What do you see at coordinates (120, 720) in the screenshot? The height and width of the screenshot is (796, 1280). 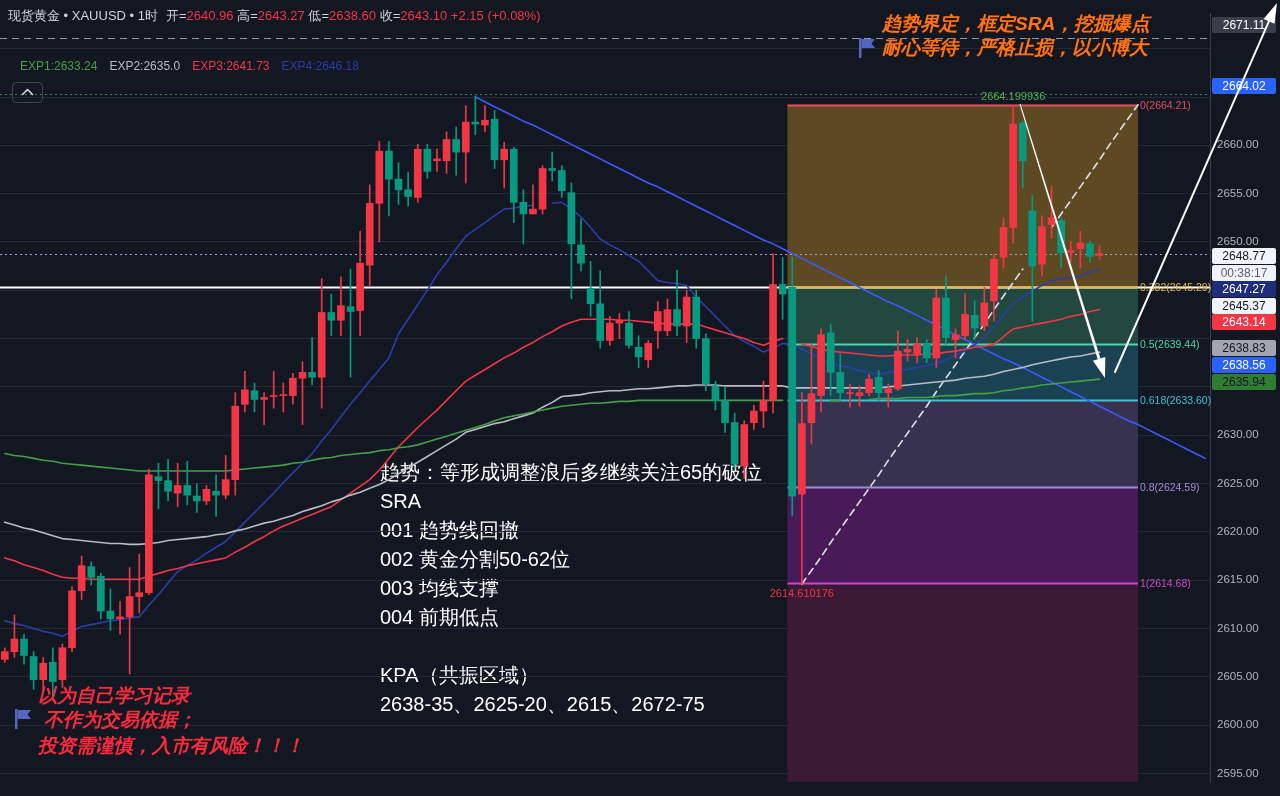 I see `annotation: 不作为交易依据；` at bounding box center [120, 720].